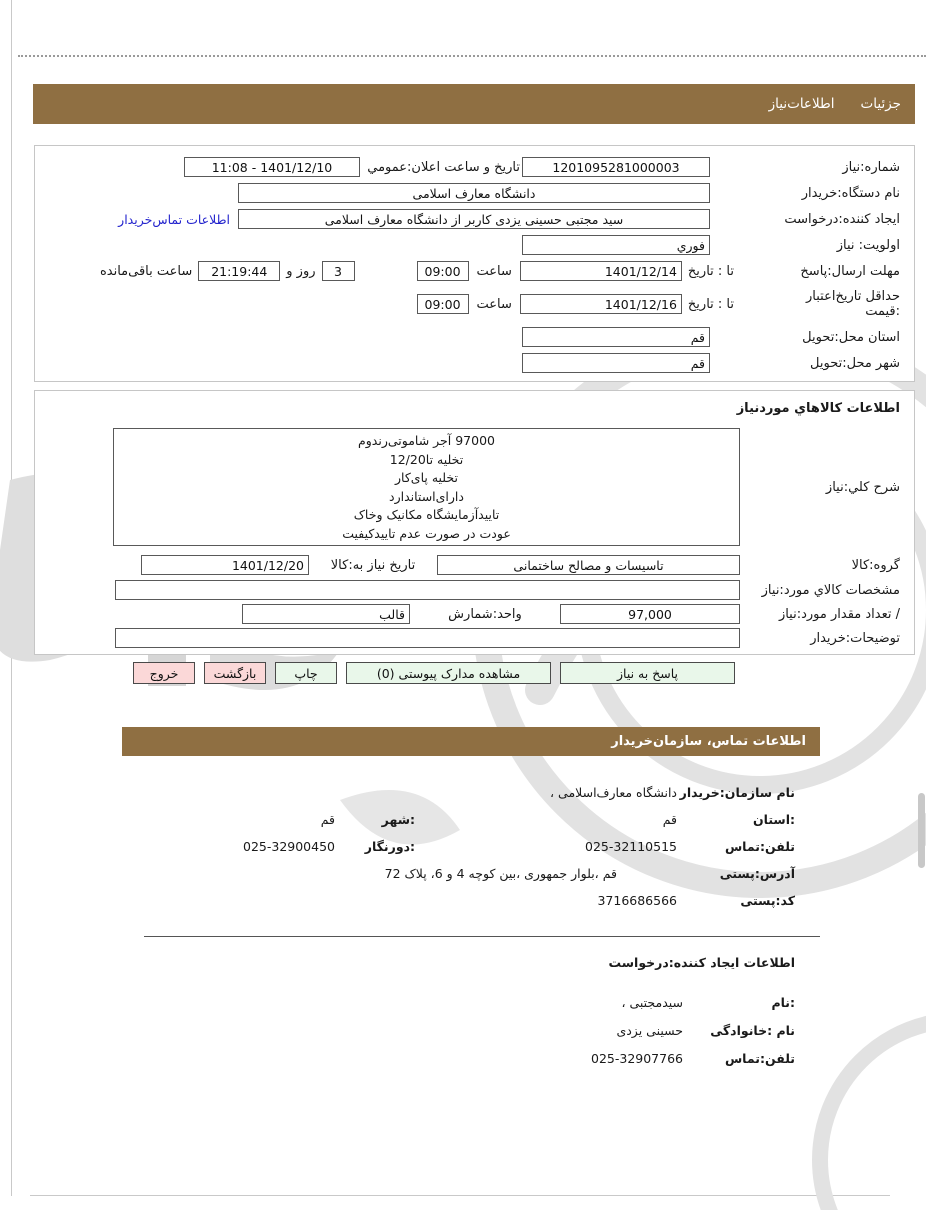 The image size is (926, 1210). I want to click on province-label: :استان, so click(773, 819).